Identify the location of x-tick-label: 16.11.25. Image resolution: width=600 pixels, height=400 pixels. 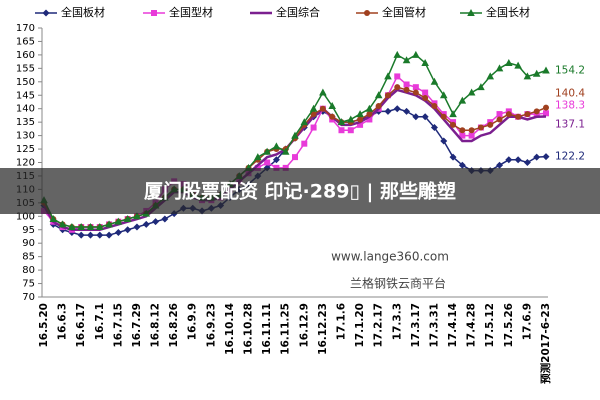
(286, 329).